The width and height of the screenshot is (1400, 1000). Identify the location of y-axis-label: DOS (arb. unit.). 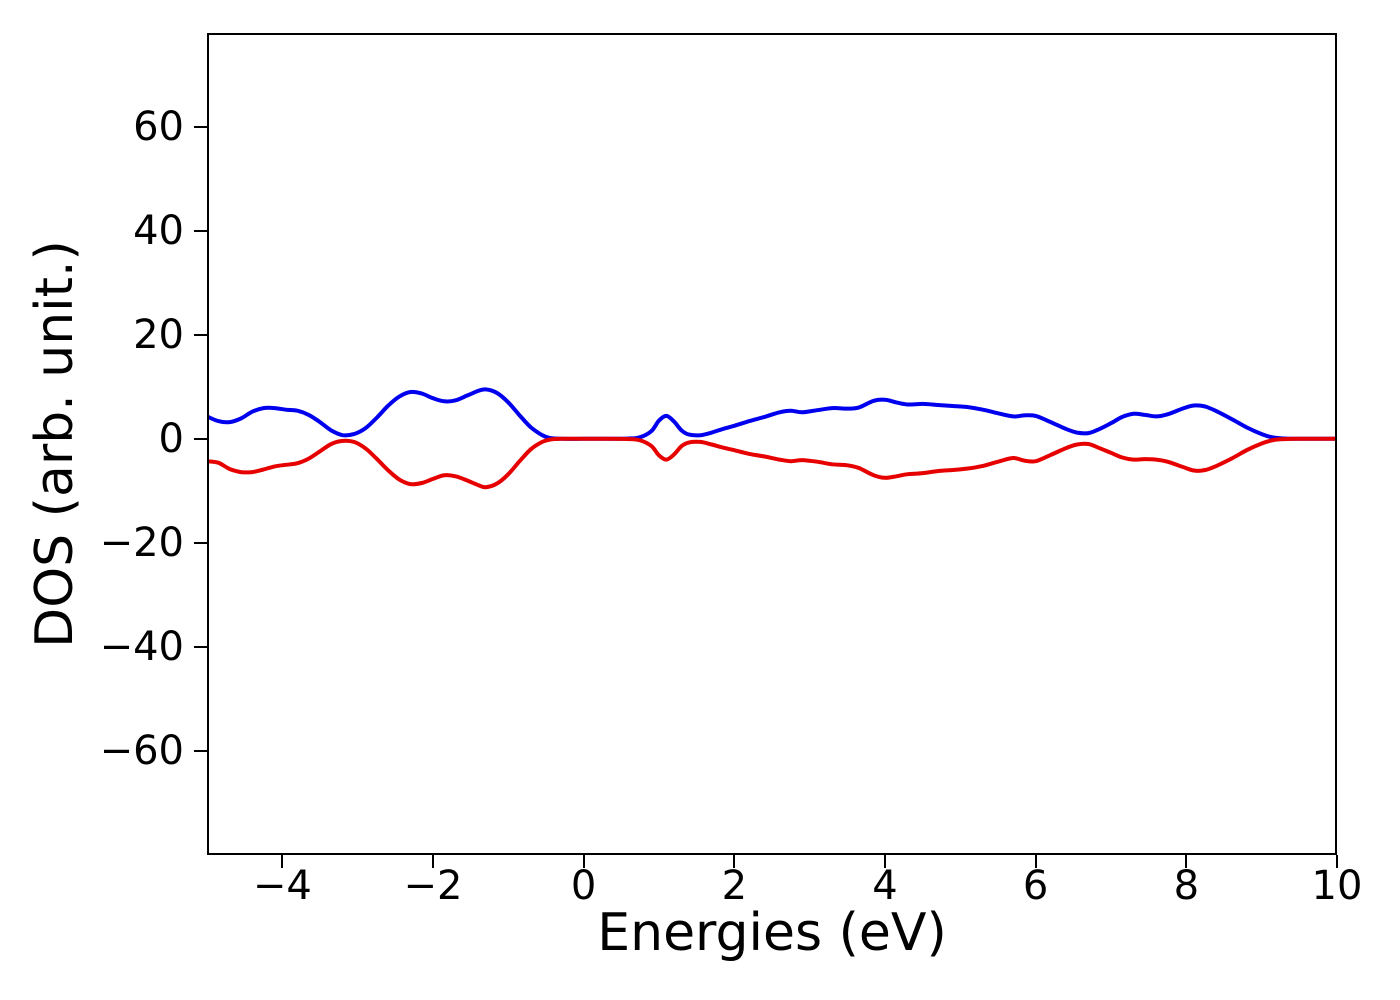
(55, 444).